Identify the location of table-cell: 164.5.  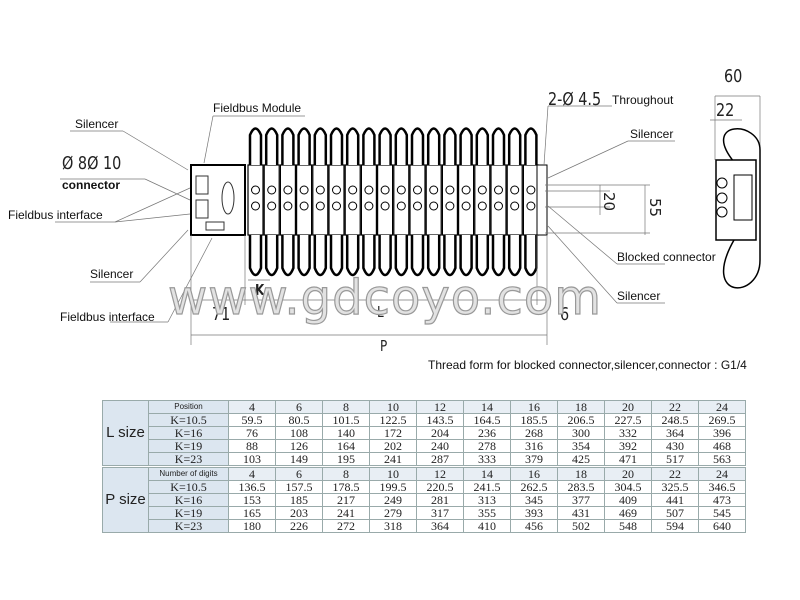
(487, 420).